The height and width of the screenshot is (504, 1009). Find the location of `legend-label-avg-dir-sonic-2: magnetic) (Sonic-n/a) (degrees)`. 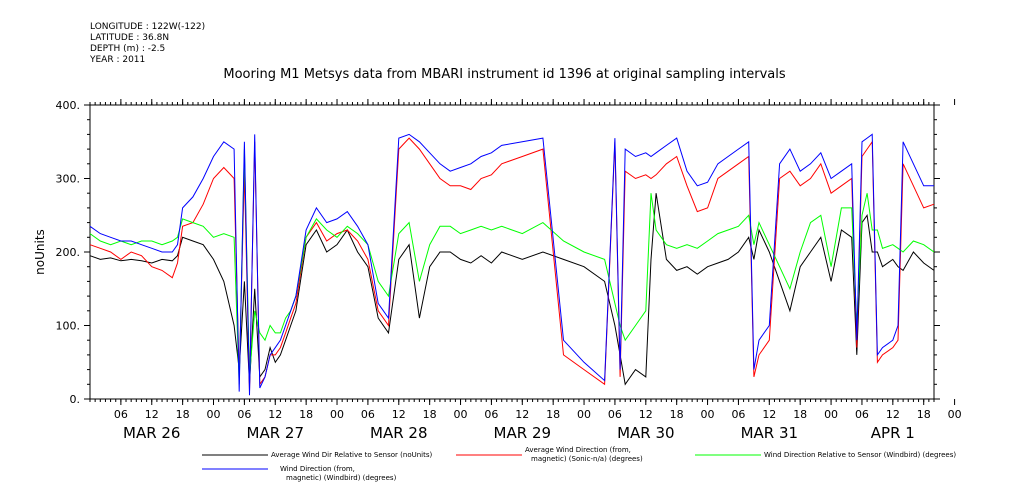

legend-label-avg-dir-sonic-2: magnetic) (Sonic-n/a) (degrees) is located at coordinates (587, 459).